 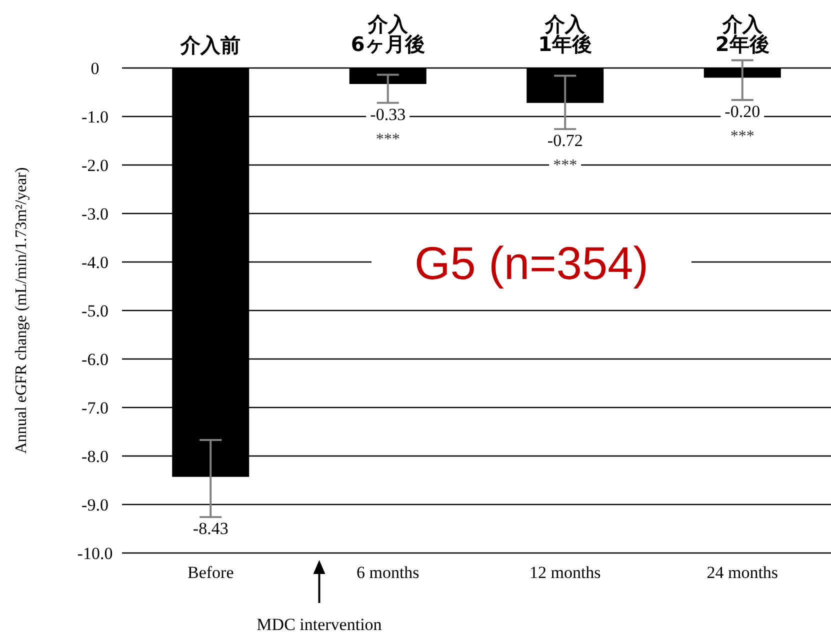 I want to click on data-label: -0.20, so click(x=742, y=112).